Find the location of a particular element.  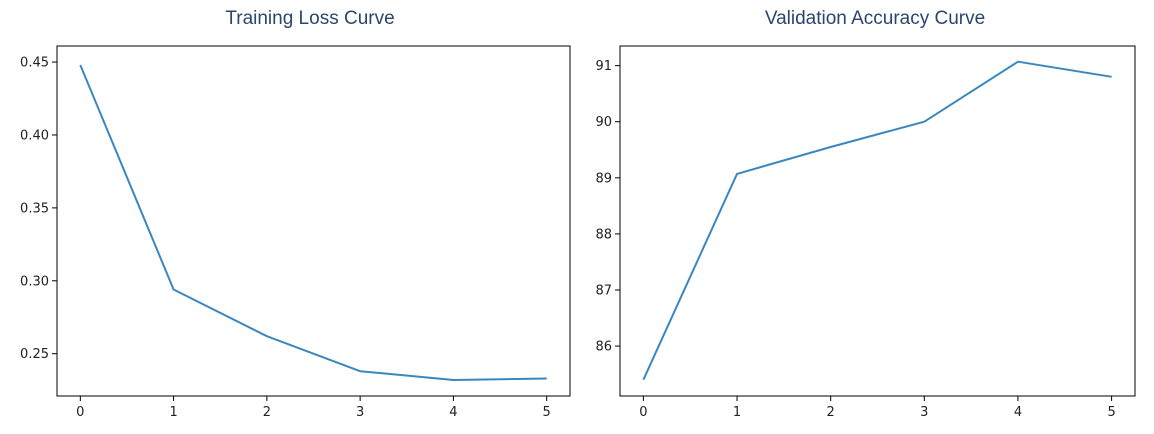

accuracy-x-tick-label: 0 is located at coordinates (643, 412).